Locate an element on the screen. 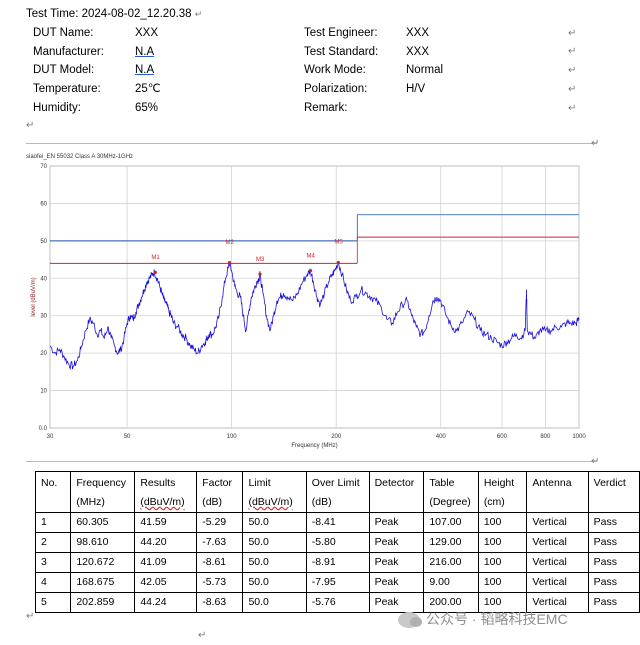  table-cell: -8.61 is located at coordinates (220, 562).